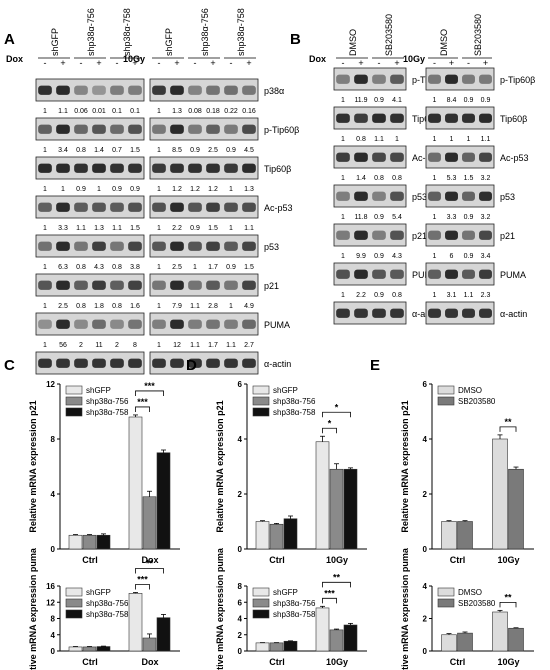 This screenshot has width=550, height=670. What do you see at coordinates (99, 228) in the screenshot?
I see `quant-value: 1.3` at bounding box center [99, 228].